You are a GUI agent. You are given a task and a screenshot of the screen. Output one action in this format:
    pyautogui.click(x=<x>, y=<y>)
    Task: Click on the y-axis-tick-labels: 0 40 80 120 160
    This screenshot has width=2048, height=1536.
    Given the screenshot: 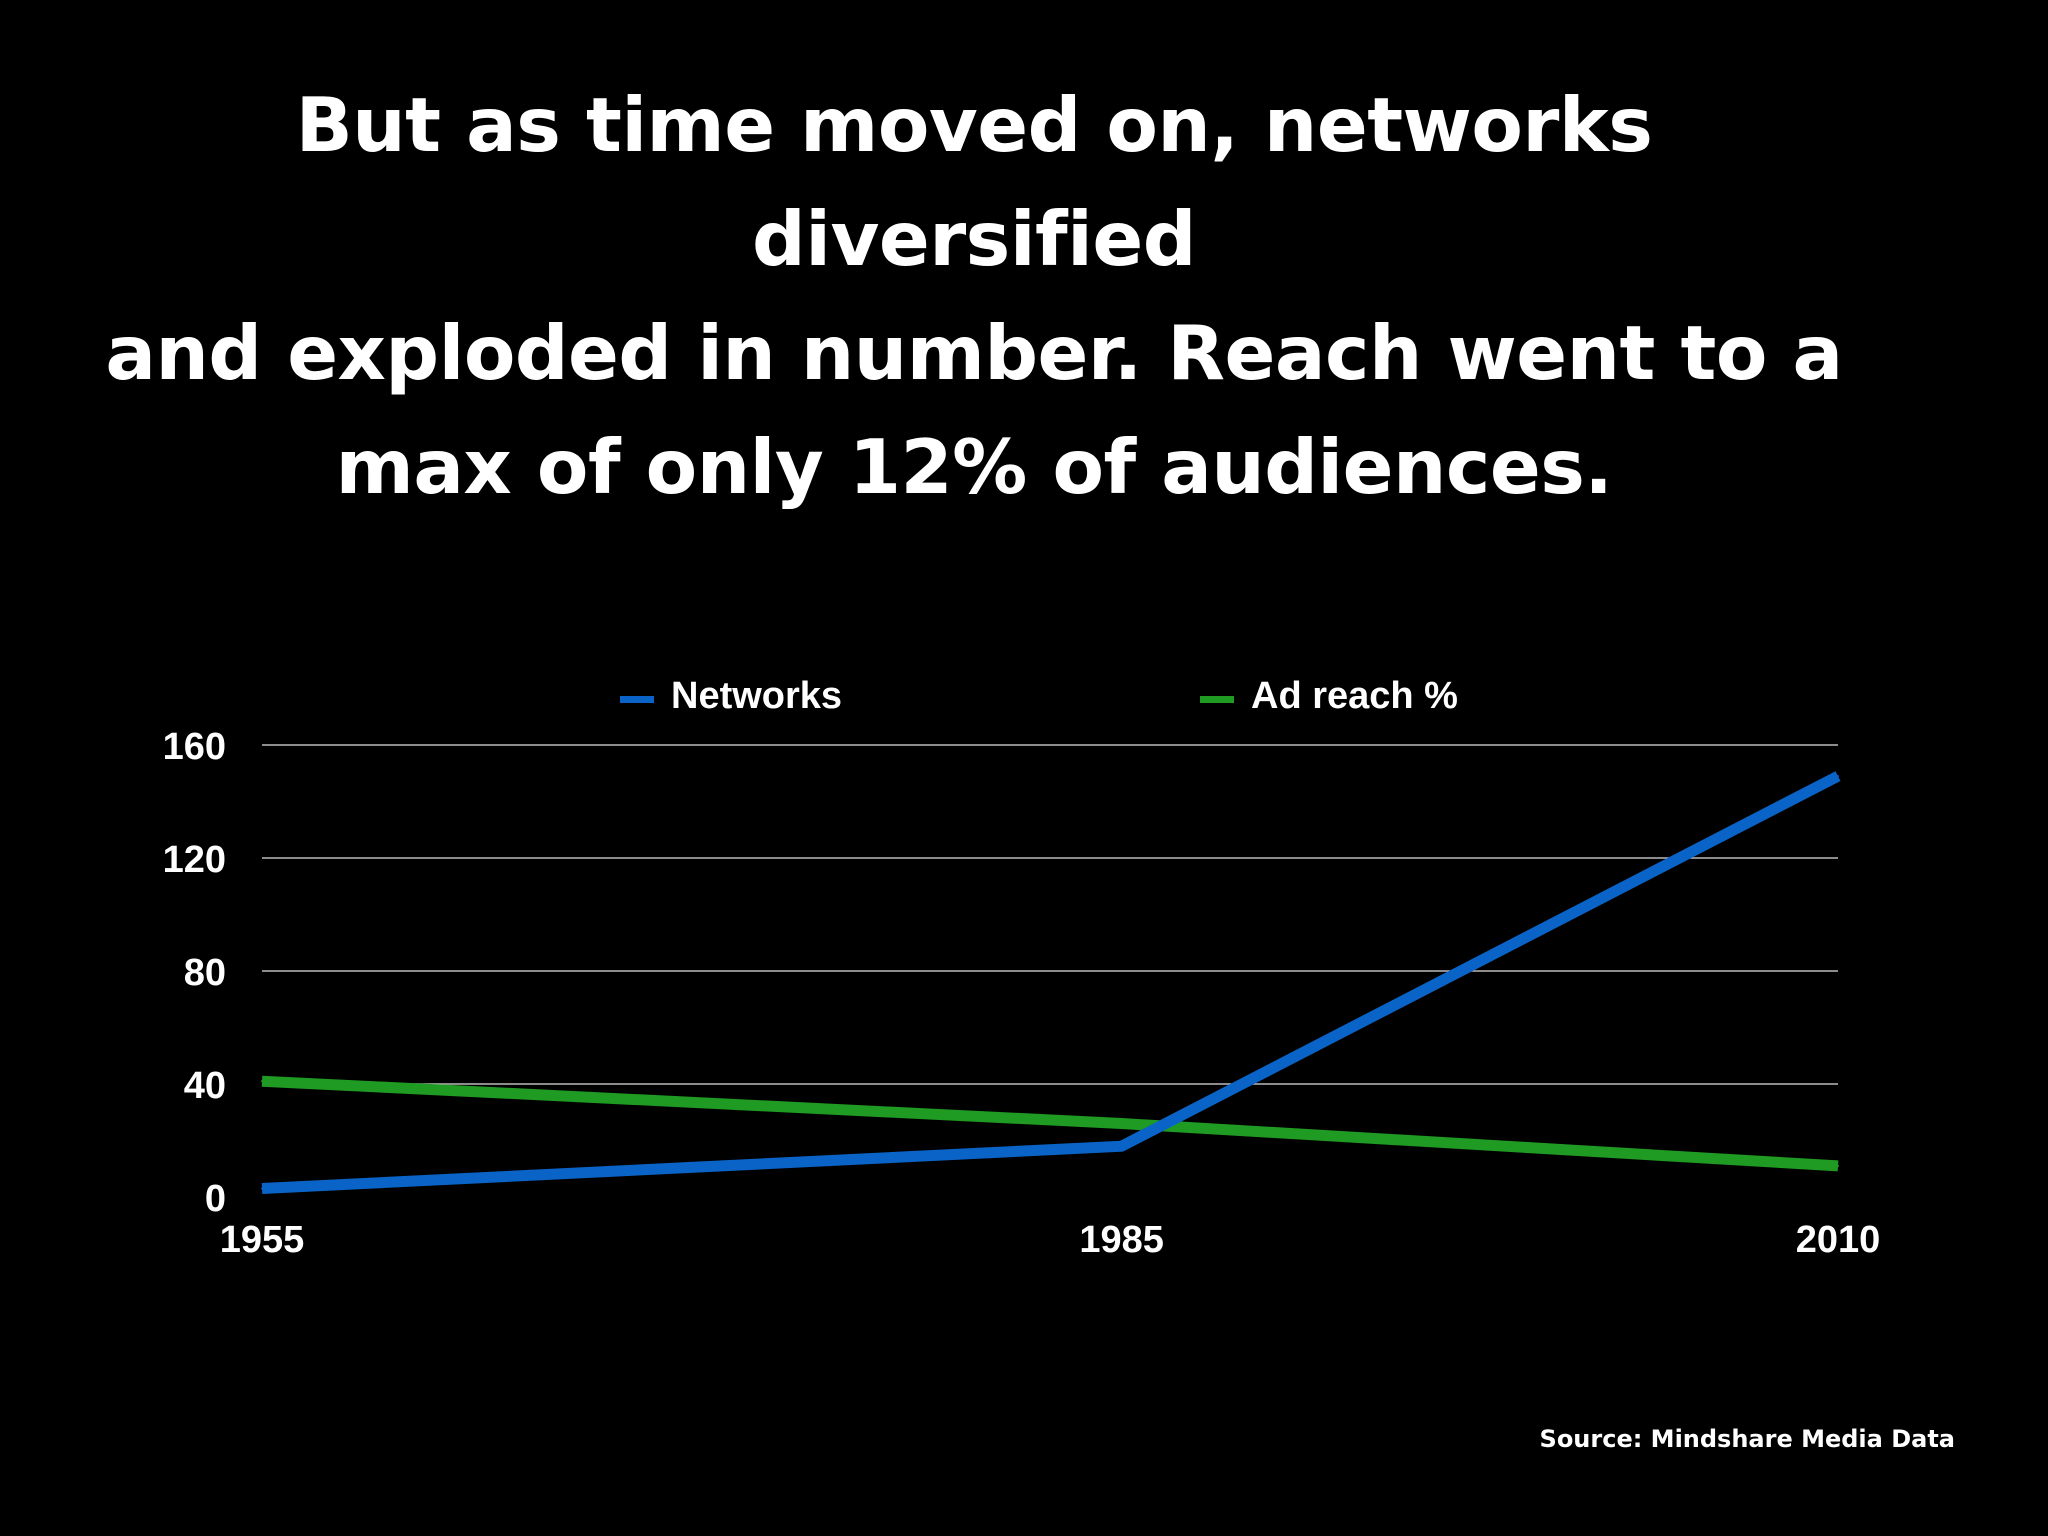 What is the action you would take?
    pyautogui.click(x=194, y=973)
    